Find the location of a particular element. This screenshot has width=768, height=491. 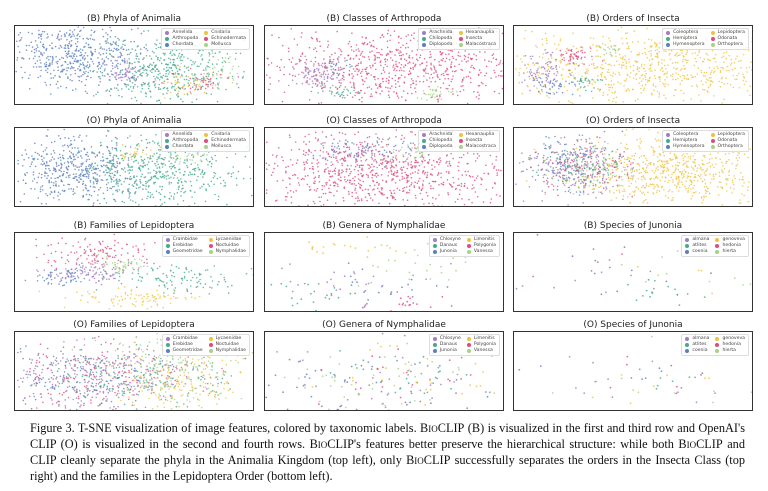

scatter-point-malacostraca is located at coordinates (416, 149).